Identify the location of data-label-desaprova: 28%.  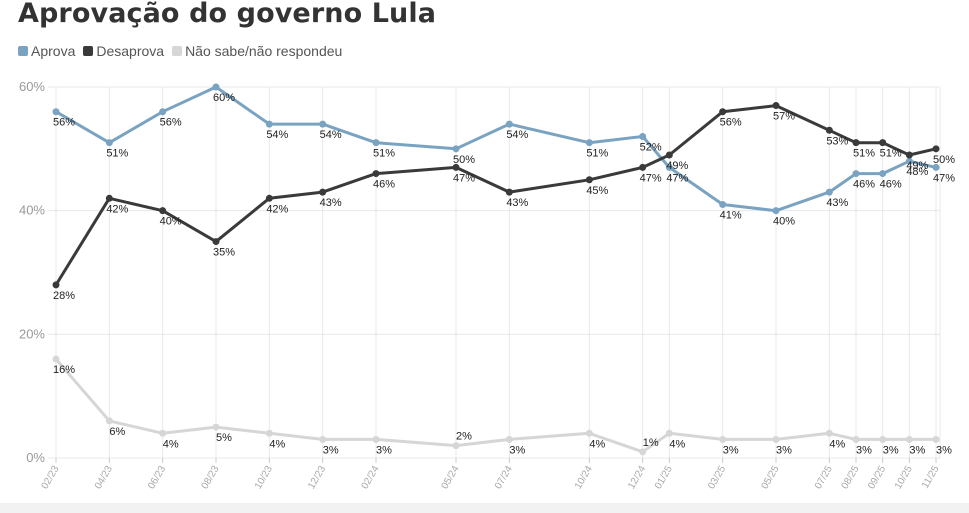
(64, 296).